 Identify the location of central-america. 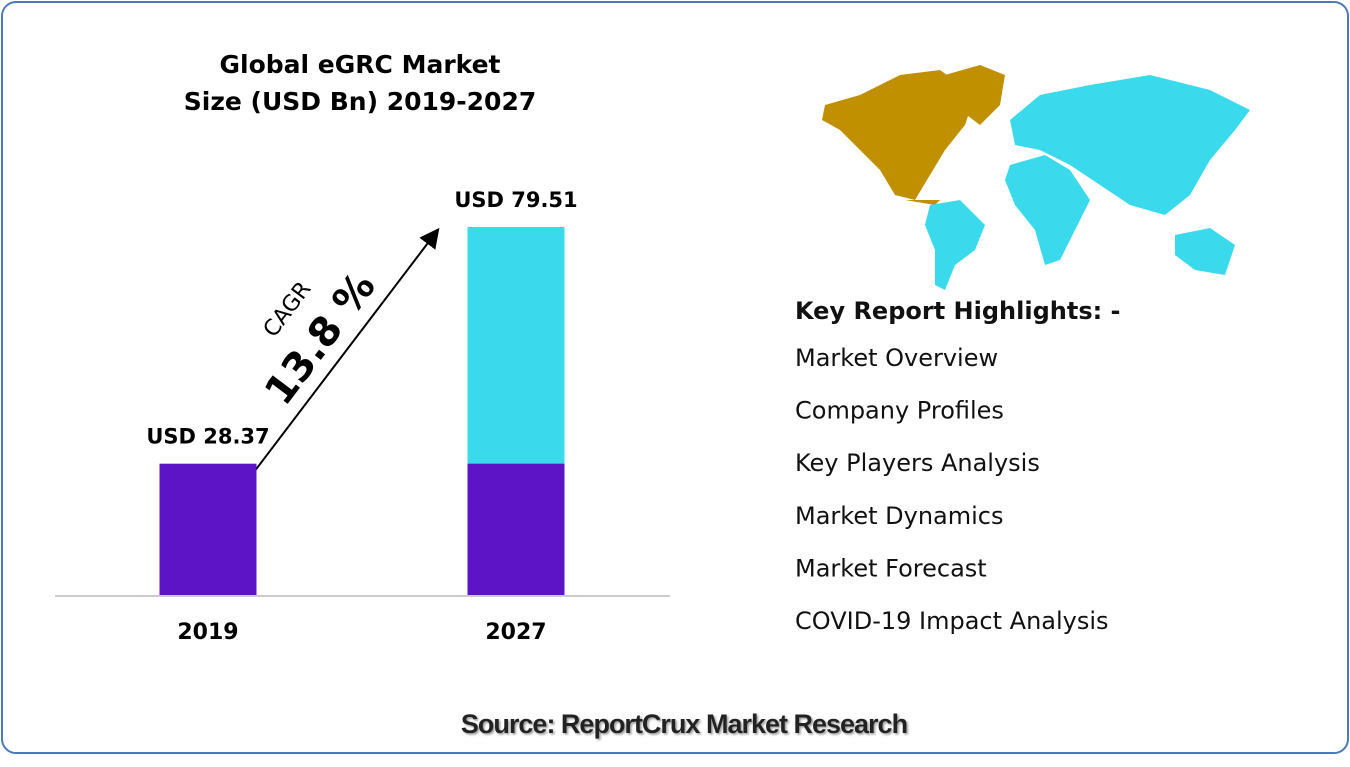
(922, 202).